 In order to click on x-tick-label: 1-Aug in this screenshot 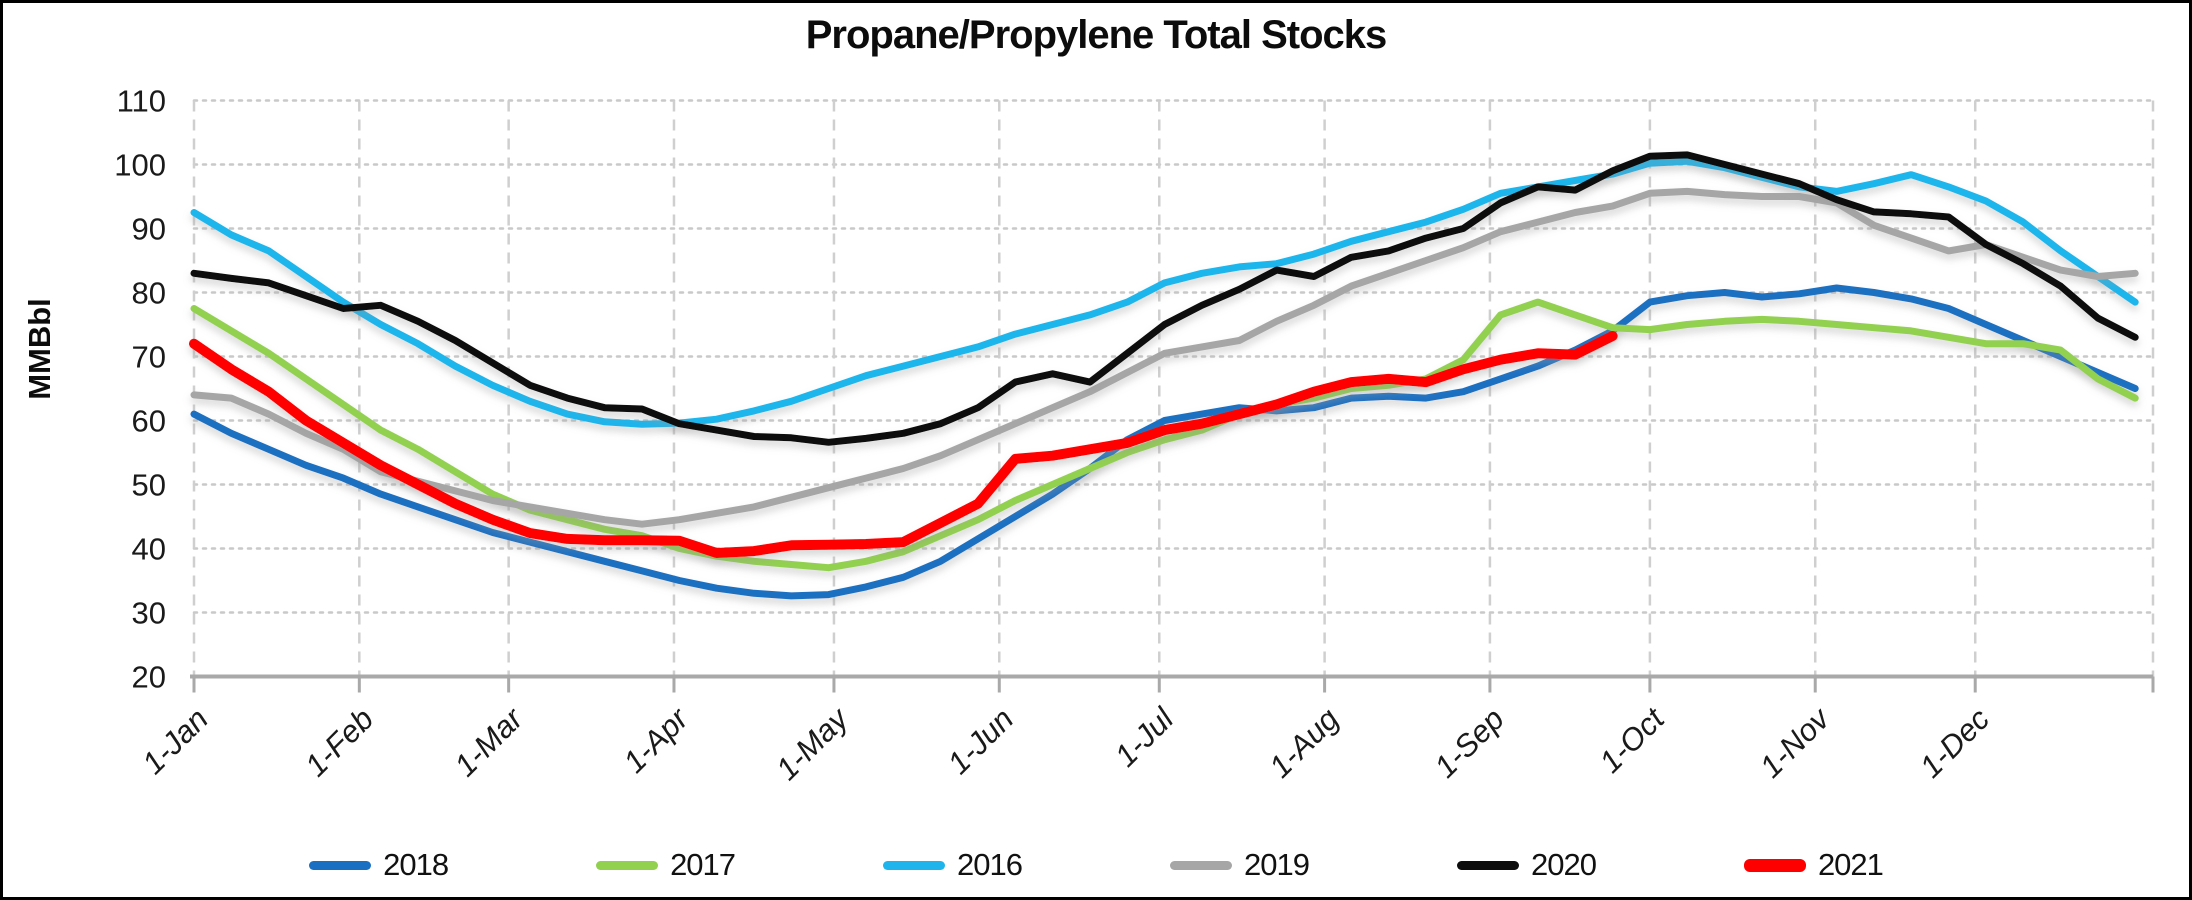, I will do `click(1303, 742)`.